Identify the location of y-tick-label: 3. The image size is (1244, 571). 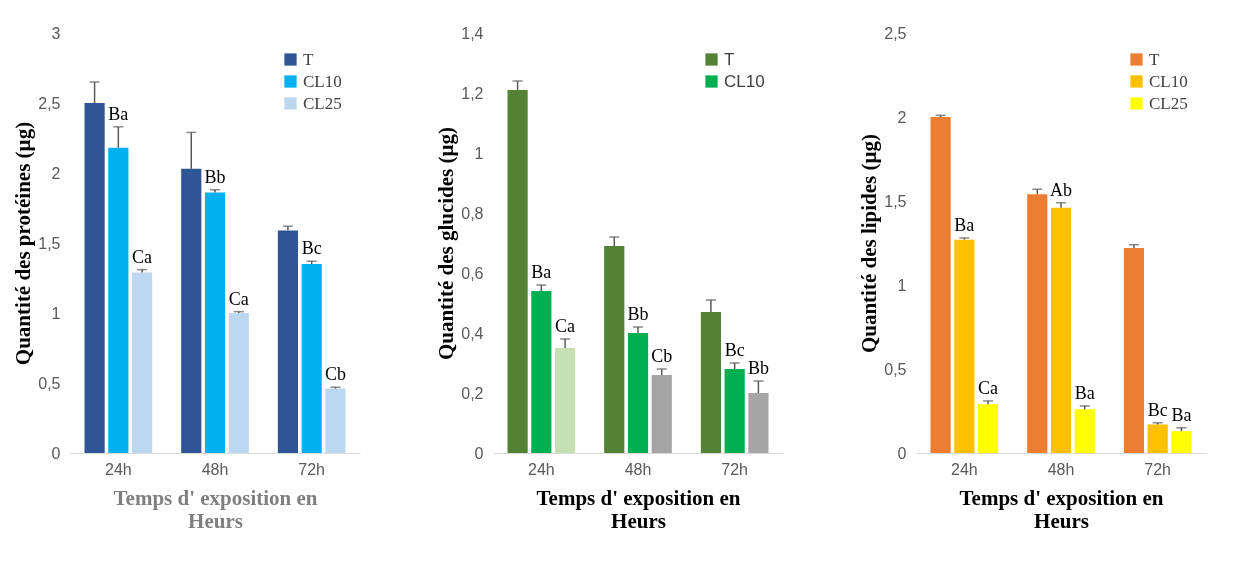
(56, 33).